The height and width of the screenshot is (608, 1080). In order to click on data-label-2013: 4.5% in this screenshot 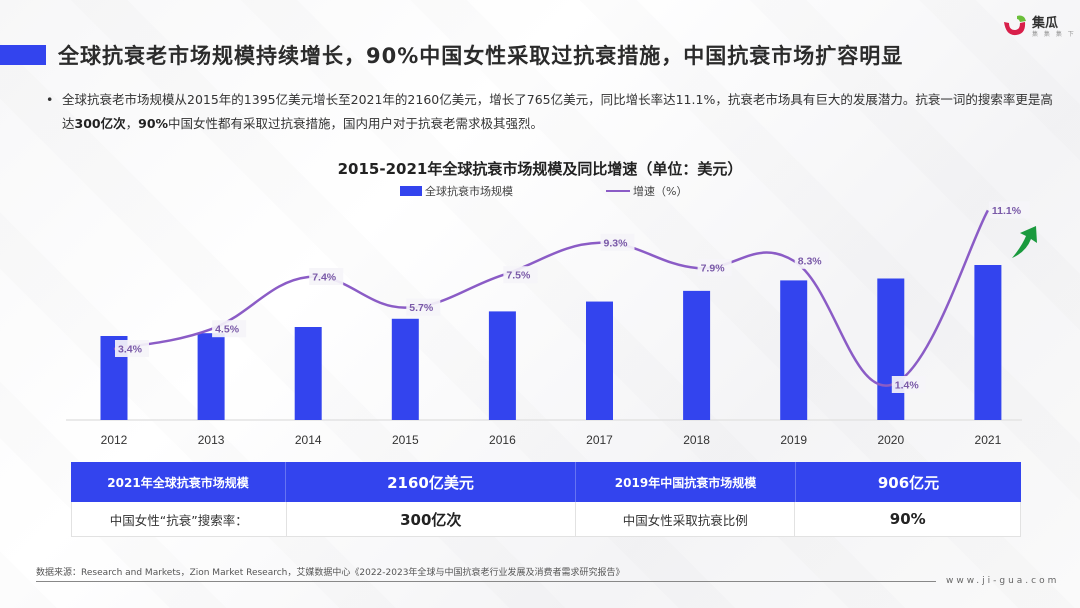, I will do `click(227, 330)`.